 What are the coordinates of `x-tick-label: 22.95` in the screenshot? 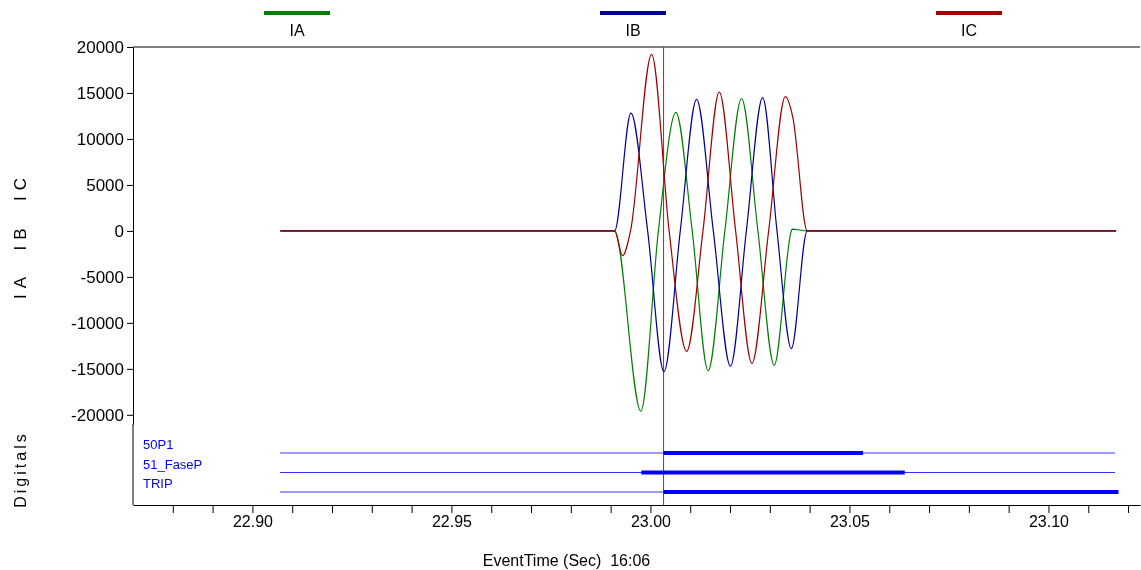 It's located at (452, 522).